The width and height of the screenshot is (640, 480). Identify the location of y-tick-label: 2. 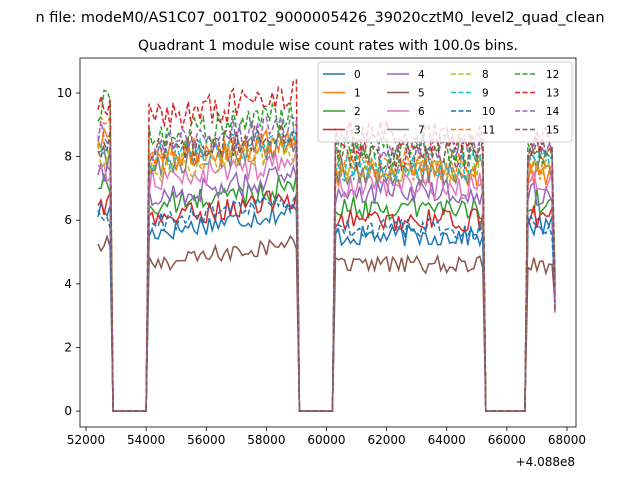
(68, 347).